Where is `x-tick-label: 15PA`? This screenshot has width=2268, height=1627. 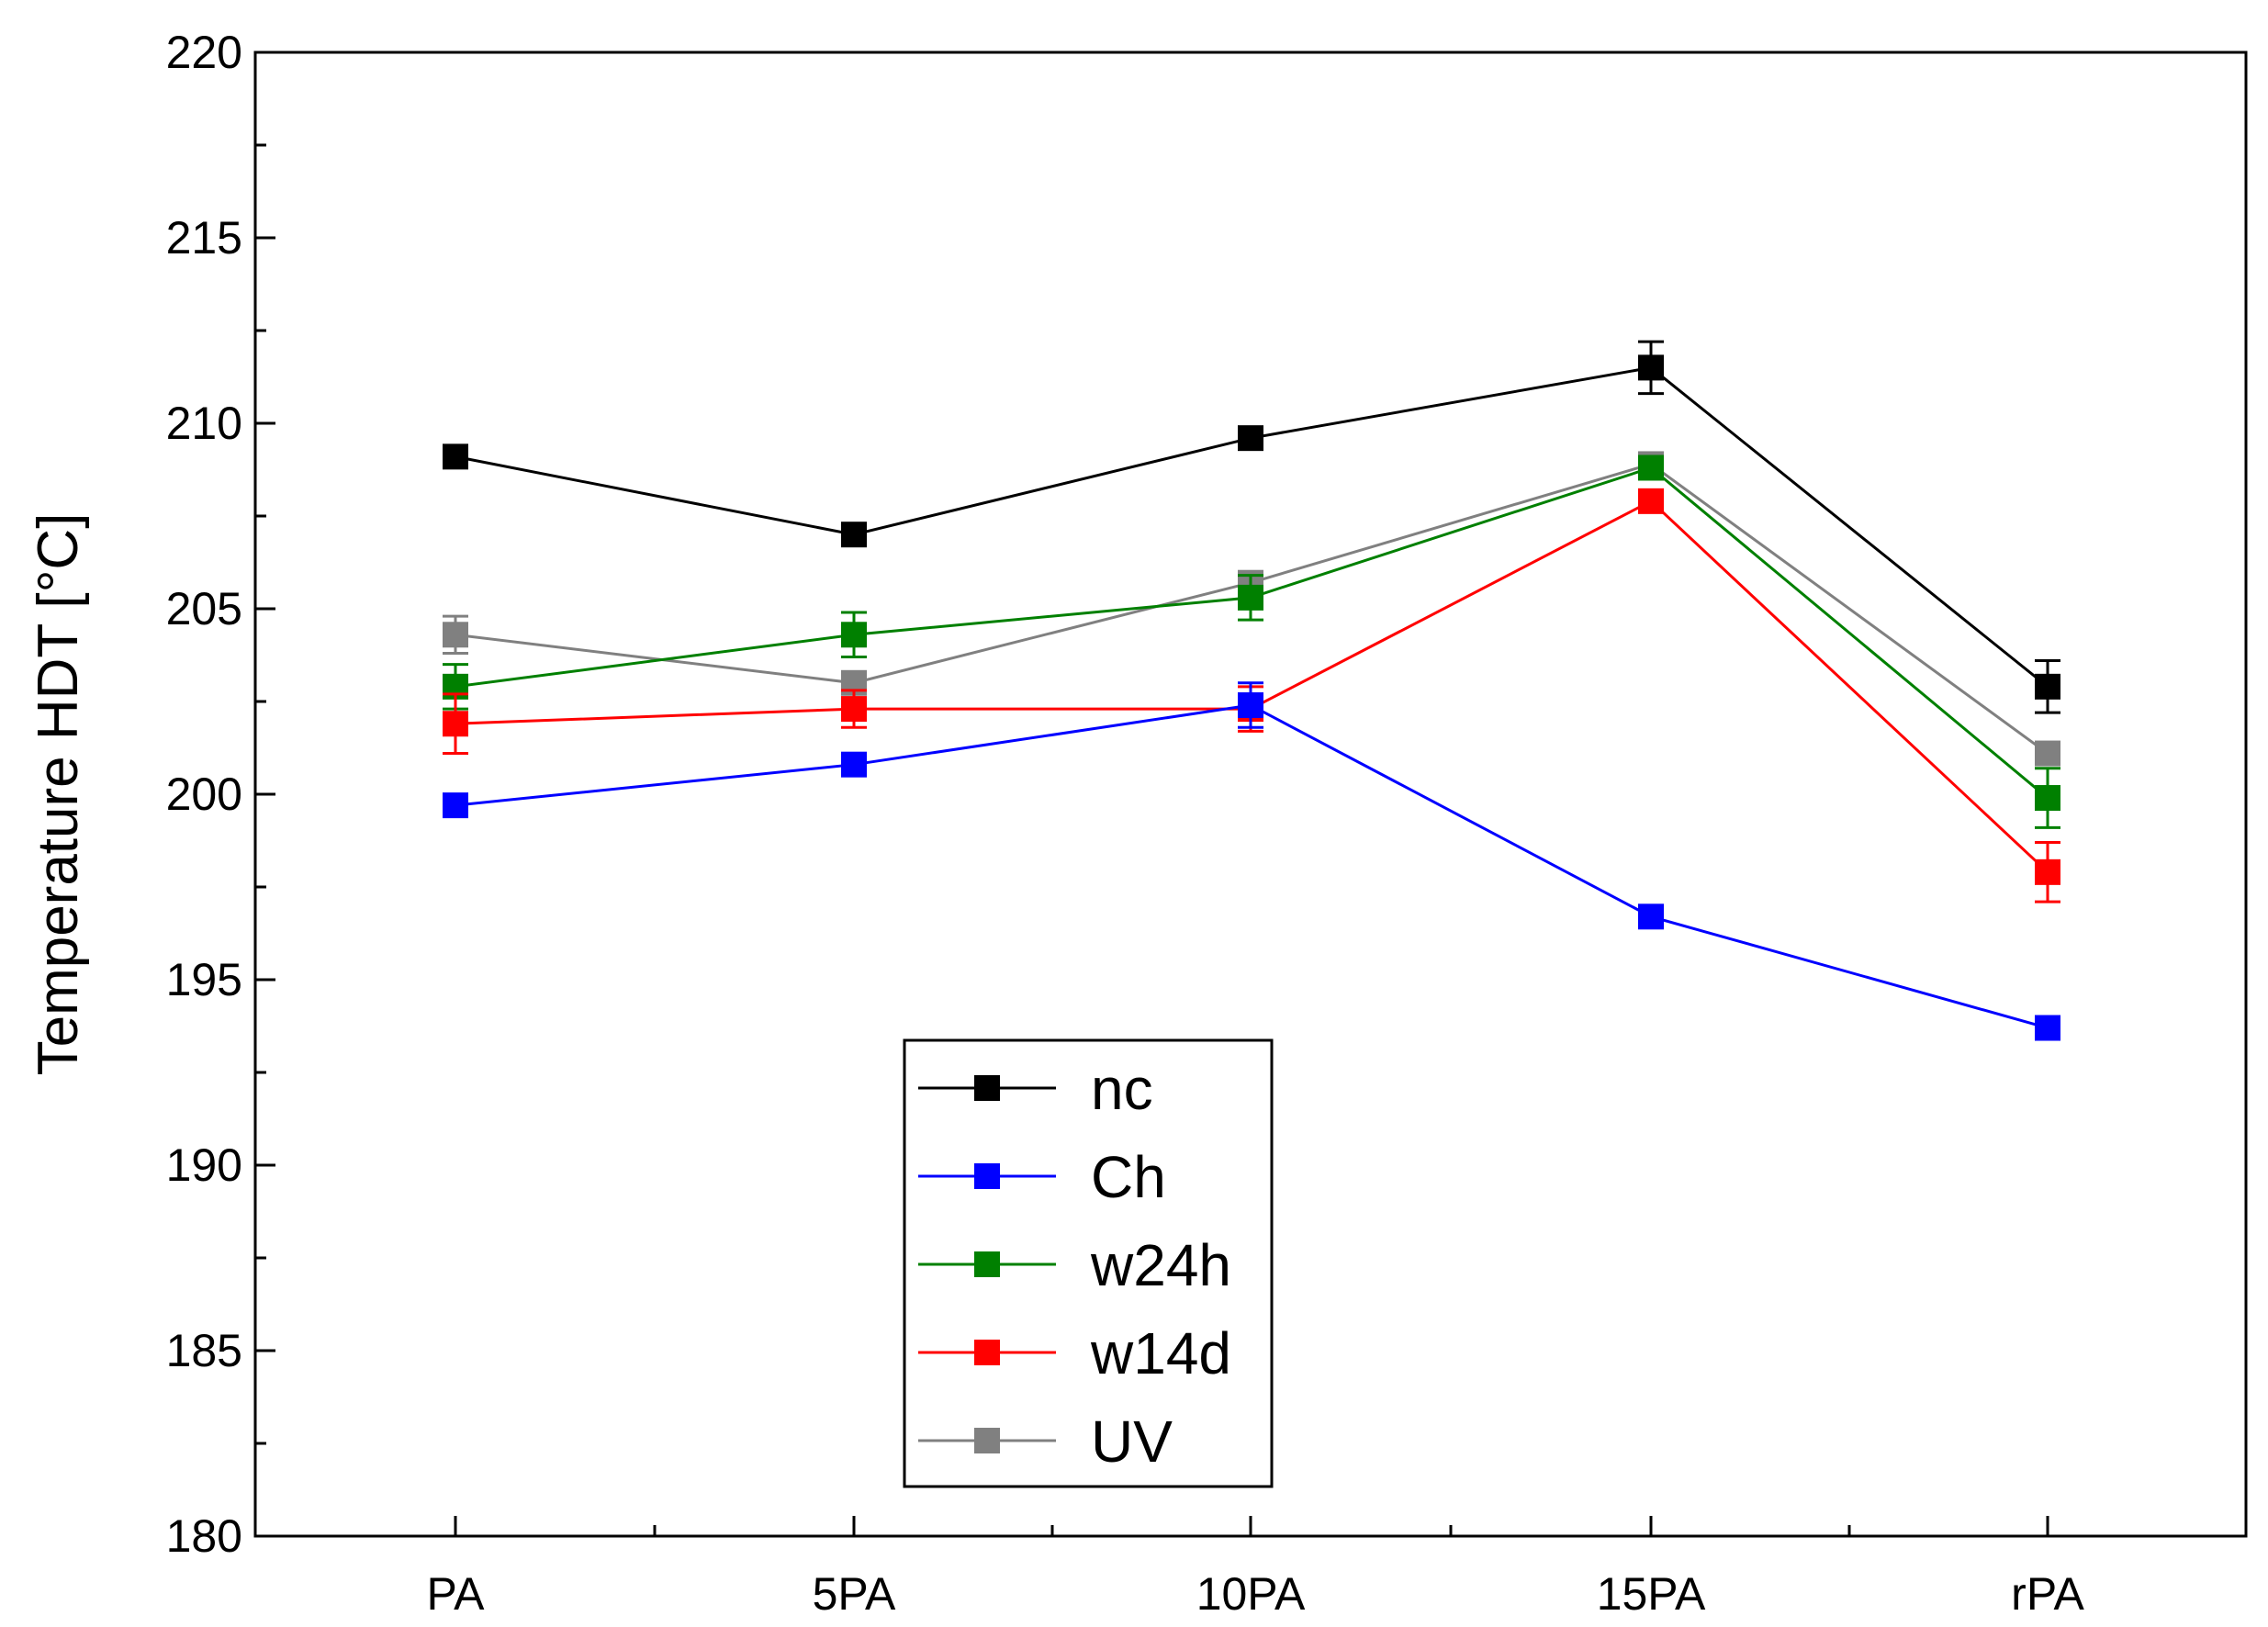 x-tick-label: 15PA is located at coordinates (1651, 1594).